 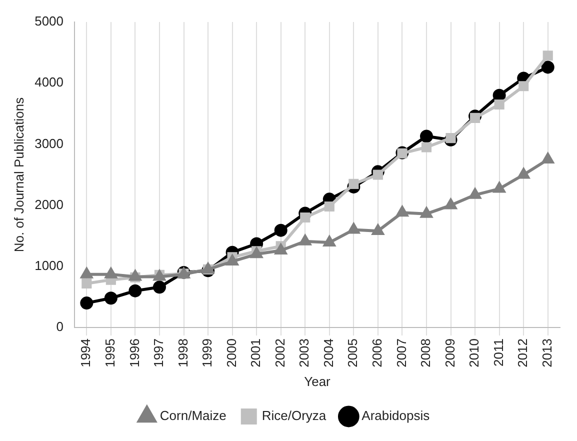 What do you see at coordinates (110, 353) in the screenshot?
I see `x-tick-label: 1995` at bounding box center [110, 353].